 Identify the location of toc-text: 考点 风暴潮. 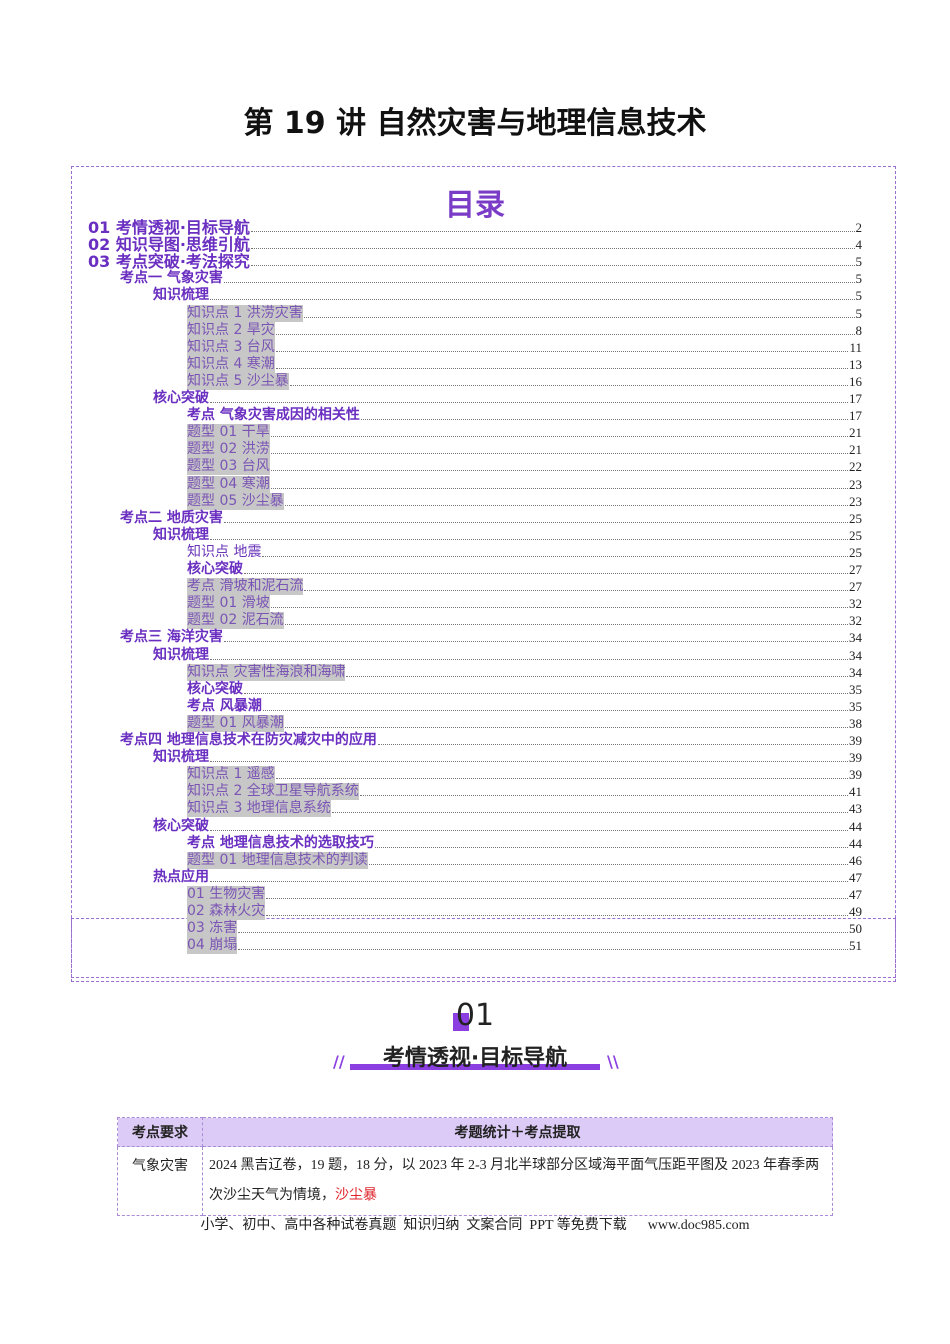
(224, 705).